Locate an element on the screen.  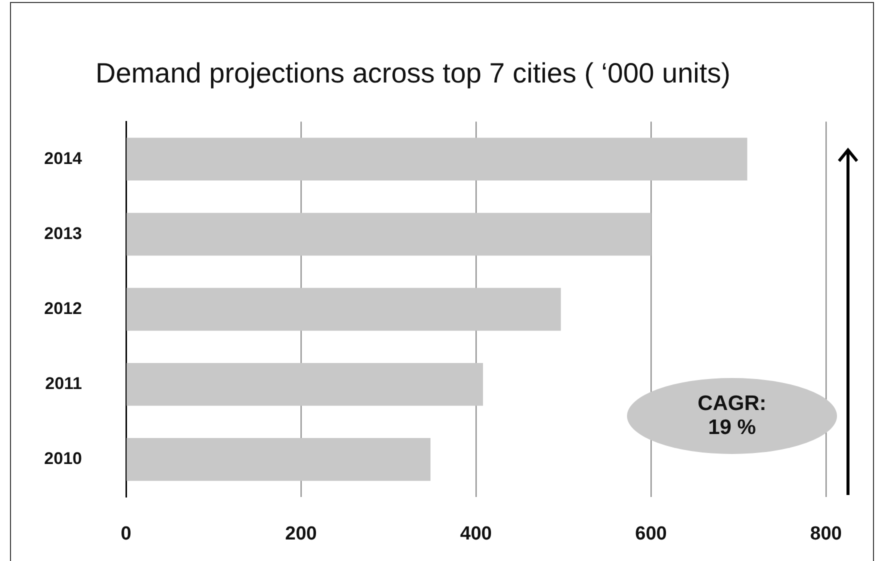
y-tick-label: 2012 is located at coordinates (63, 308).